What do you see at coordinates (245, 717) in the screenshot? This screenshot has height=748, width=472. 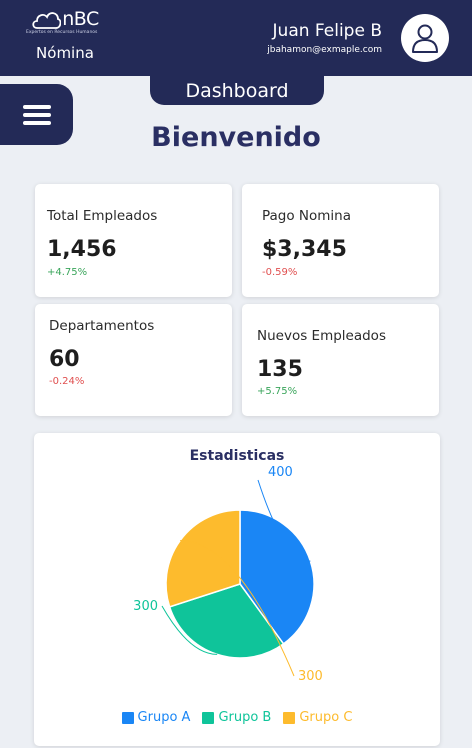 I see `legend-label: Grupo B` at bounding box center [245, 717].